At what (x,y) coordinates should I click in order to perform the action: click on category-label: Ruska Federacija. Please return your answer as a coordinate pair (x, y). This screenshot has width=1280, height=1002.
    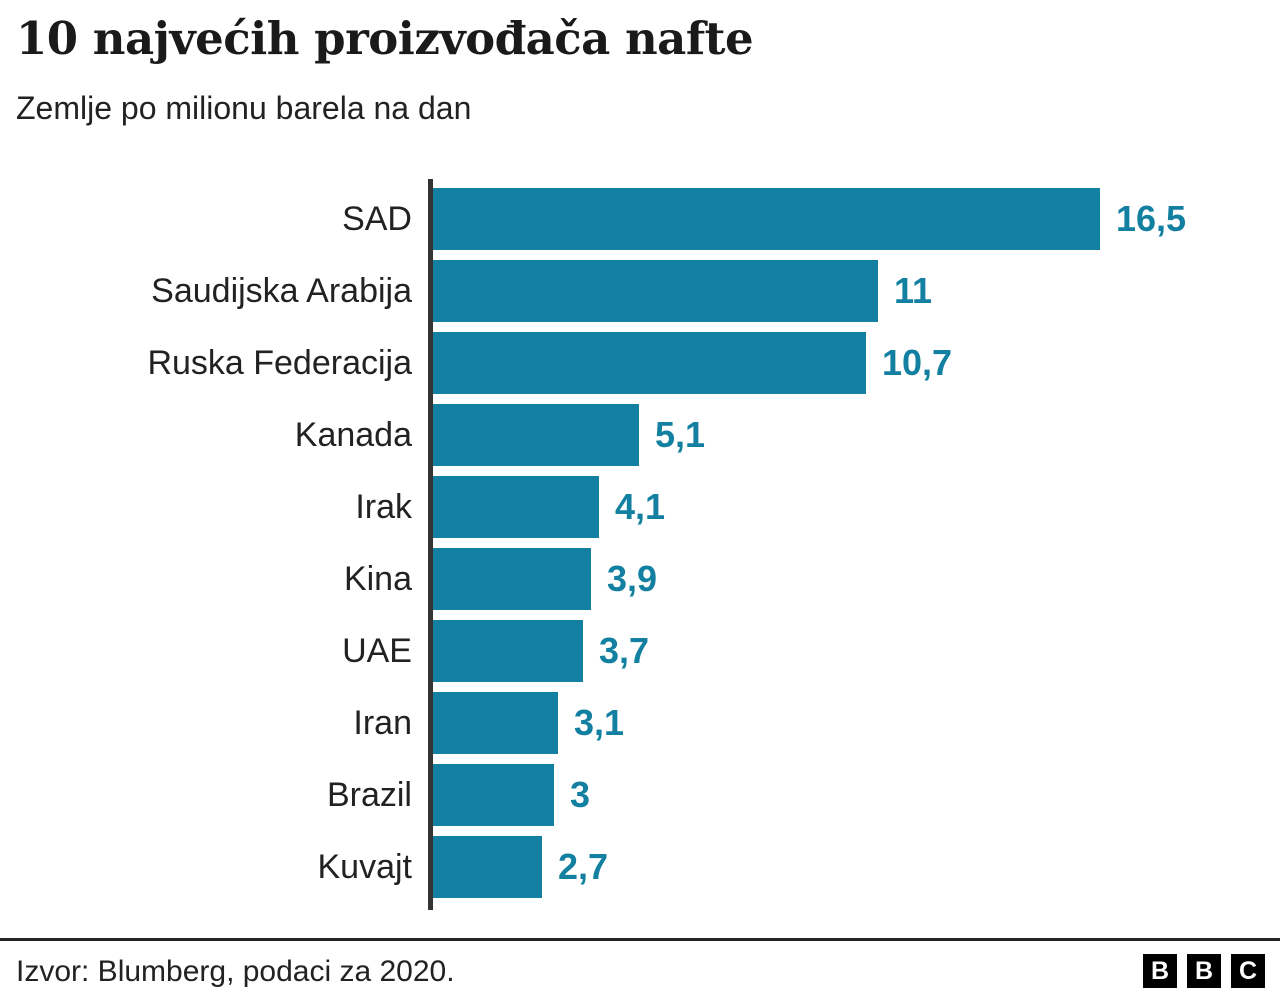
    Looking at the image, I should click on (279, 362).